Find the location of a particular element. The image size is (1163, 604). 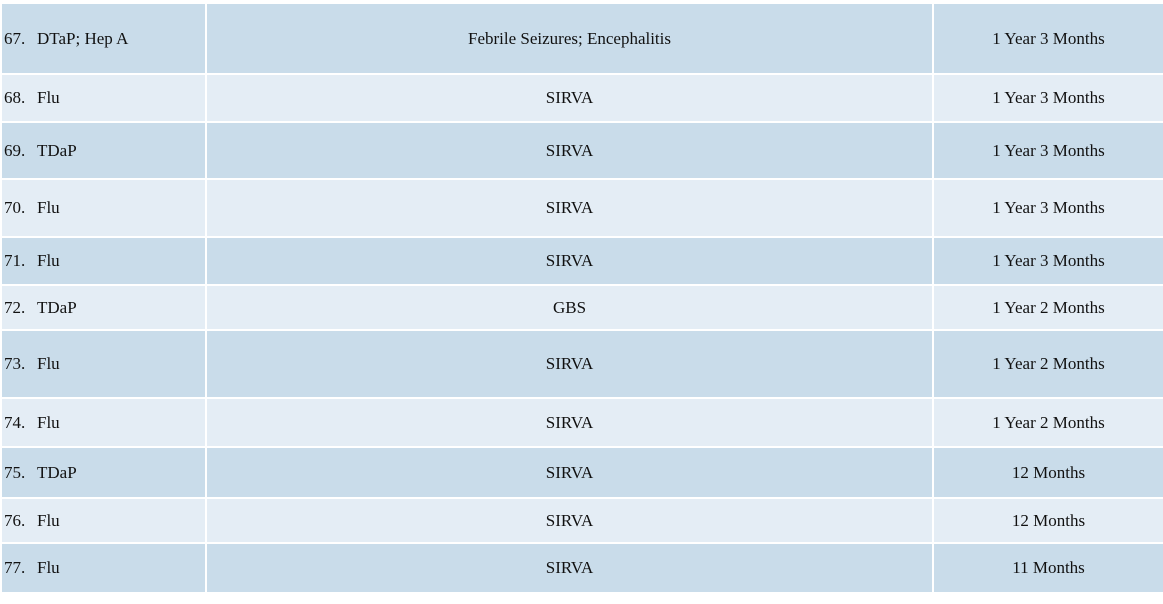

table-row: 74. Flu SIRVA 1 Year 2 Months is located at coordinates (582, 422).